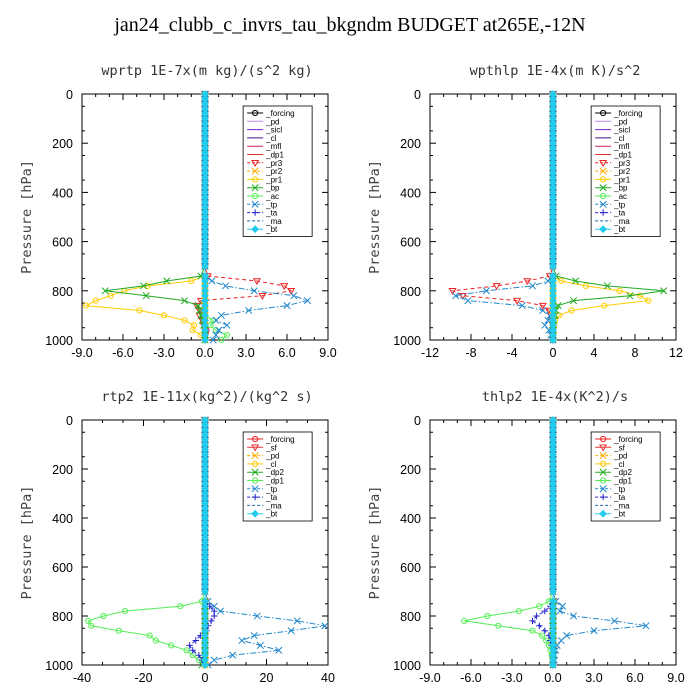  I want to click on series-dp1, so click(509, 542).